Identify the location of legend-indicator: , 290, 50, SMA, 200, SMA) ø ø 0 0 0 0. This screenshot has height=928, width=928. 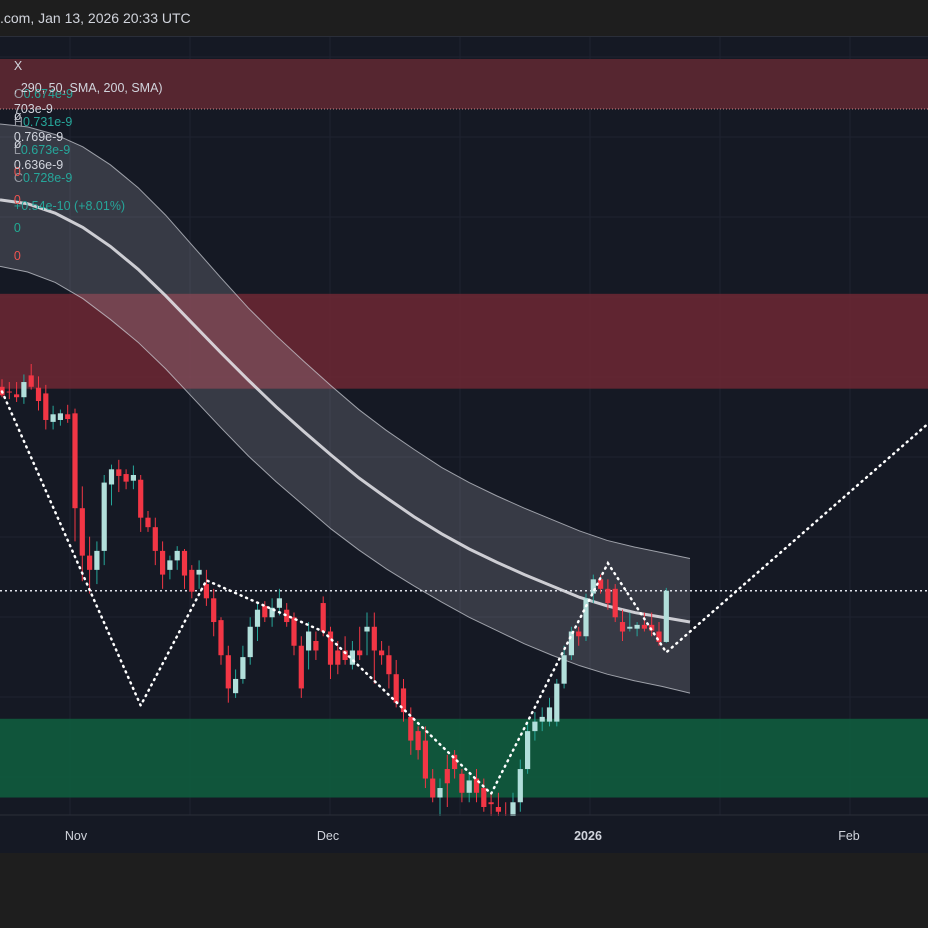
(81, 172).